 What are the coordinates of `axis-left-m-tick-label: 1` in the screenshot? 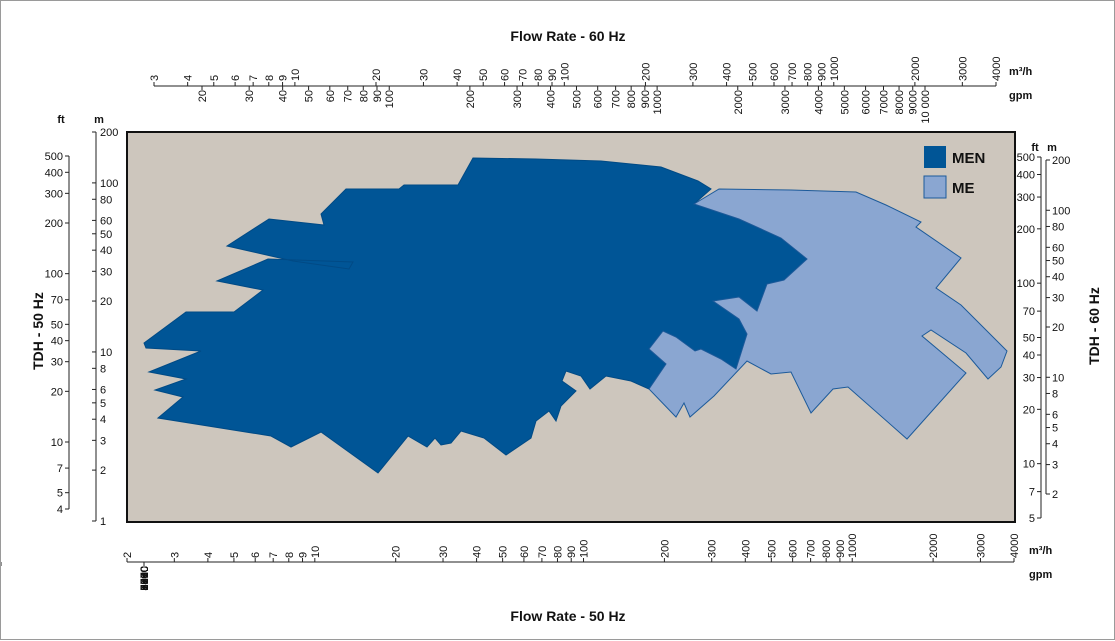 It's located at (103, 522).